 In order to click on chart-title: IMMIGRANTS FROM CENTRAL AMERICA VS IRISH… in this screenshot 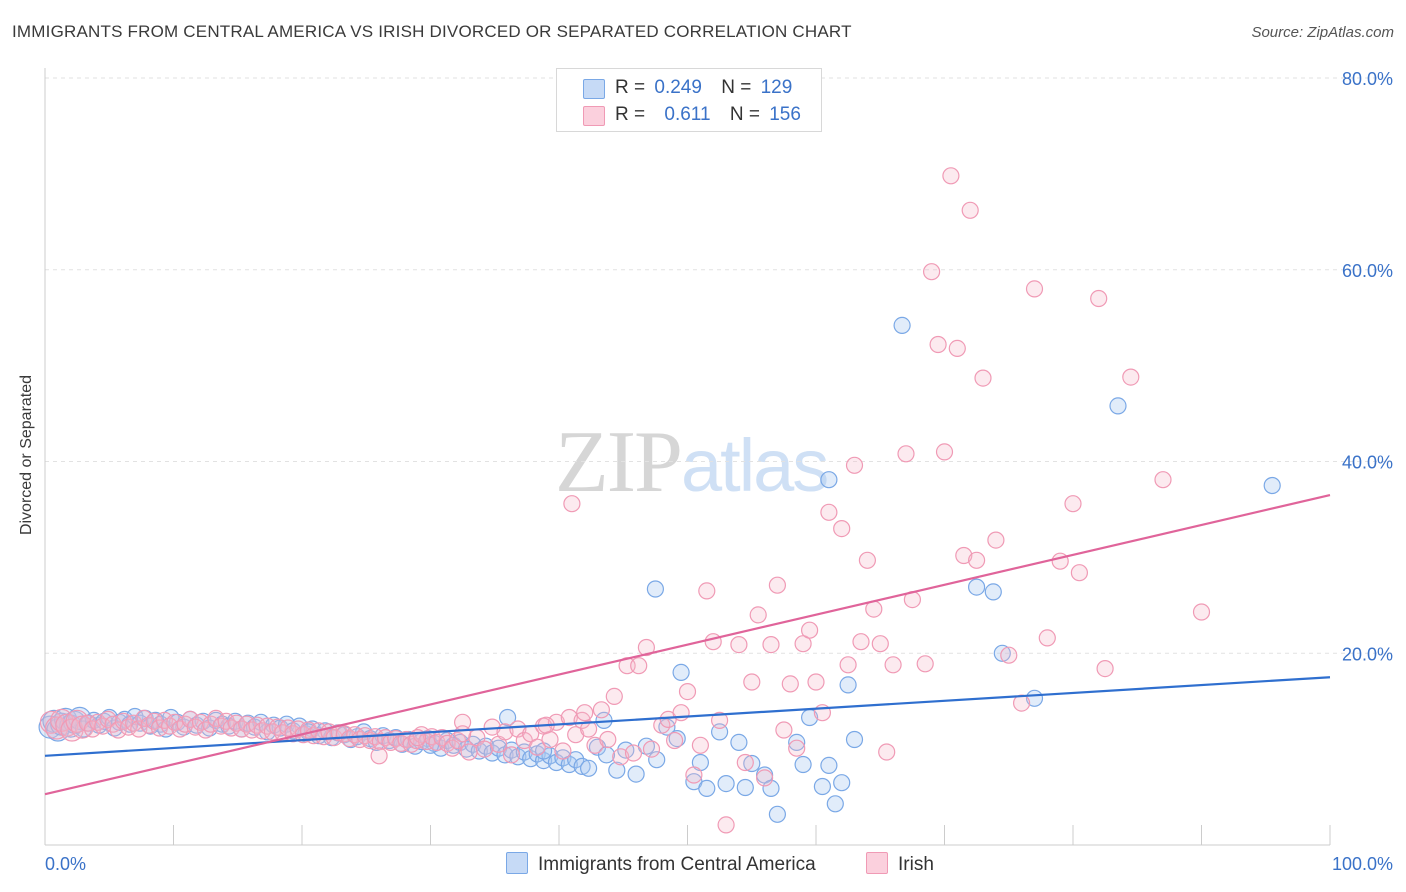, I will do `click(432, 31)`.